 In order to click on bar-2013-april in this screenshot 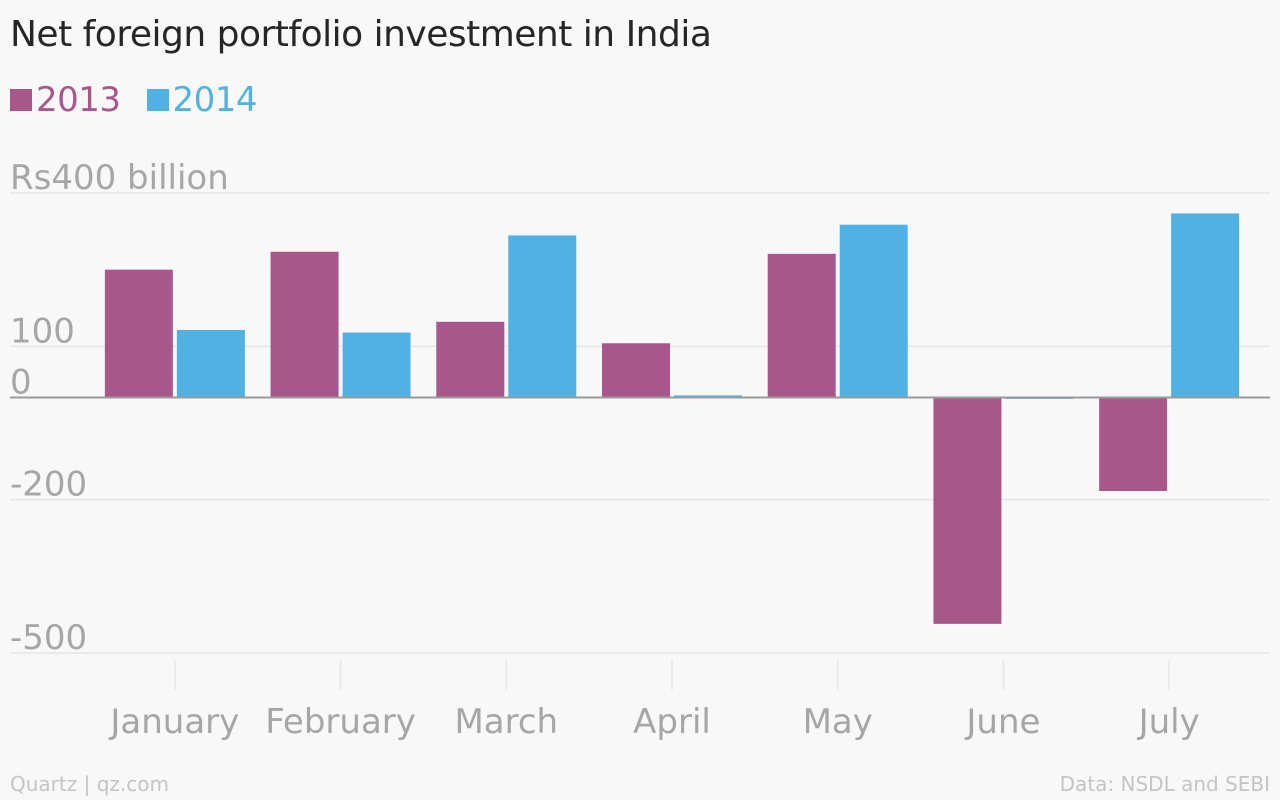, I will do `click(636, 370)`.